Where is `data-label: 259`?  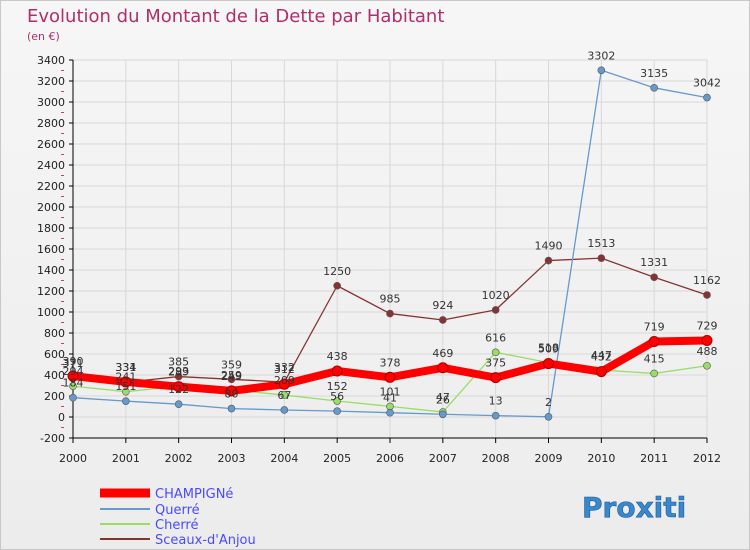
data-label: 259 is located at coordinates (231, 375).